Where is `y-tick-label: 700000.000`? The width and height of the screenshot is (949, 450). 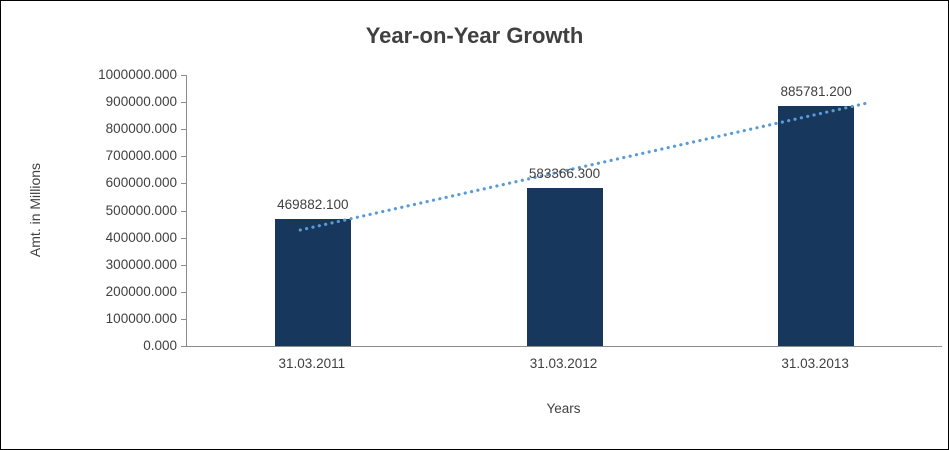
y-tick-label: 700000.000 is located at coordinates (141, 156).